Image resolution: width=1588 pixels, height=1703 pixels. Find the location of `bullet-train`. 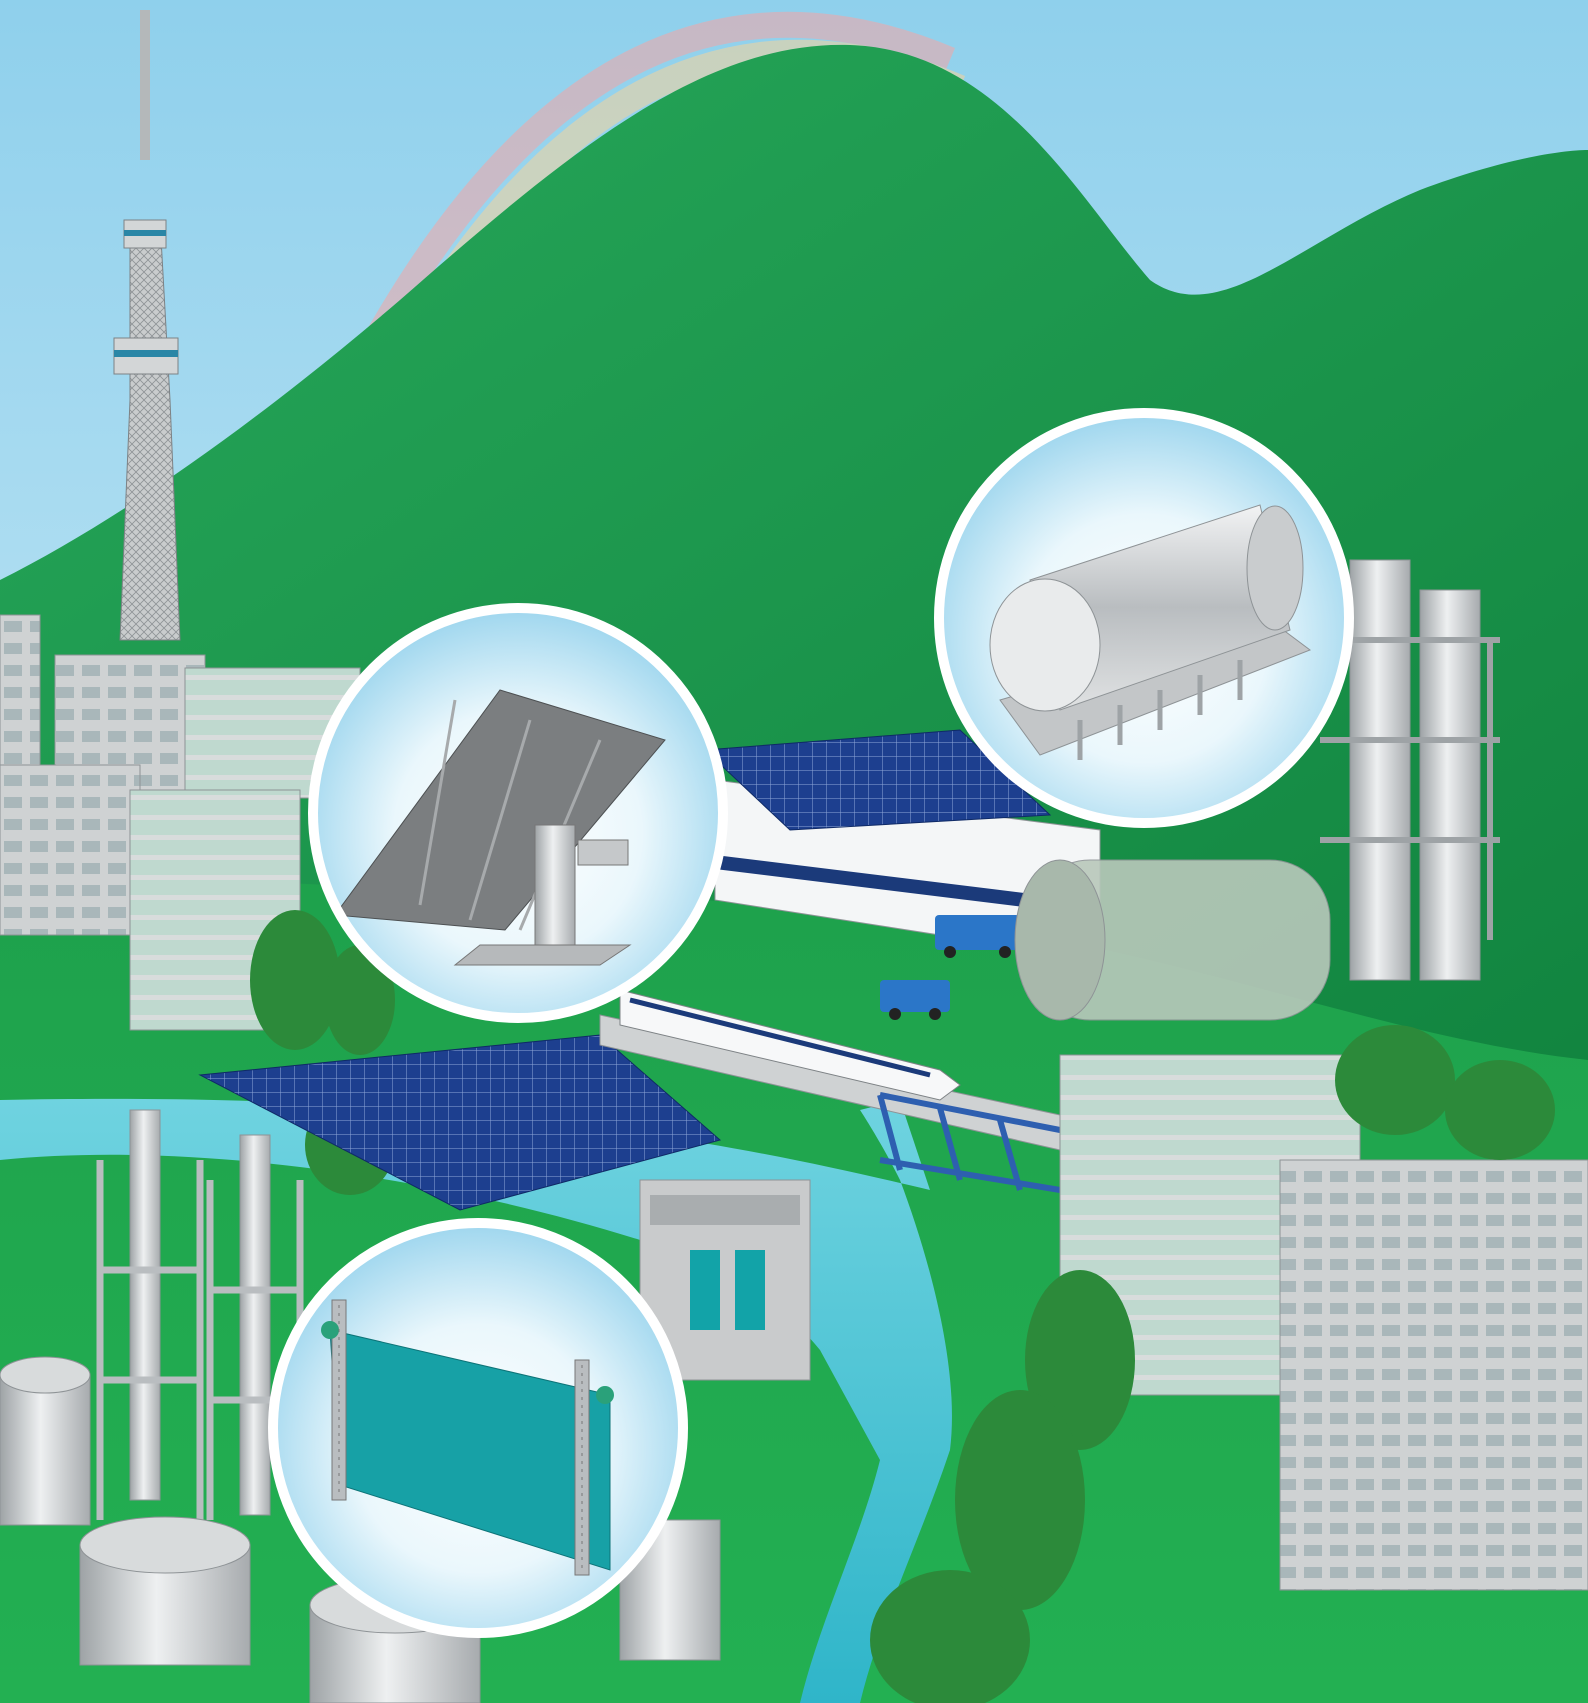

bullet-train is located at coordinates (790, 1045).